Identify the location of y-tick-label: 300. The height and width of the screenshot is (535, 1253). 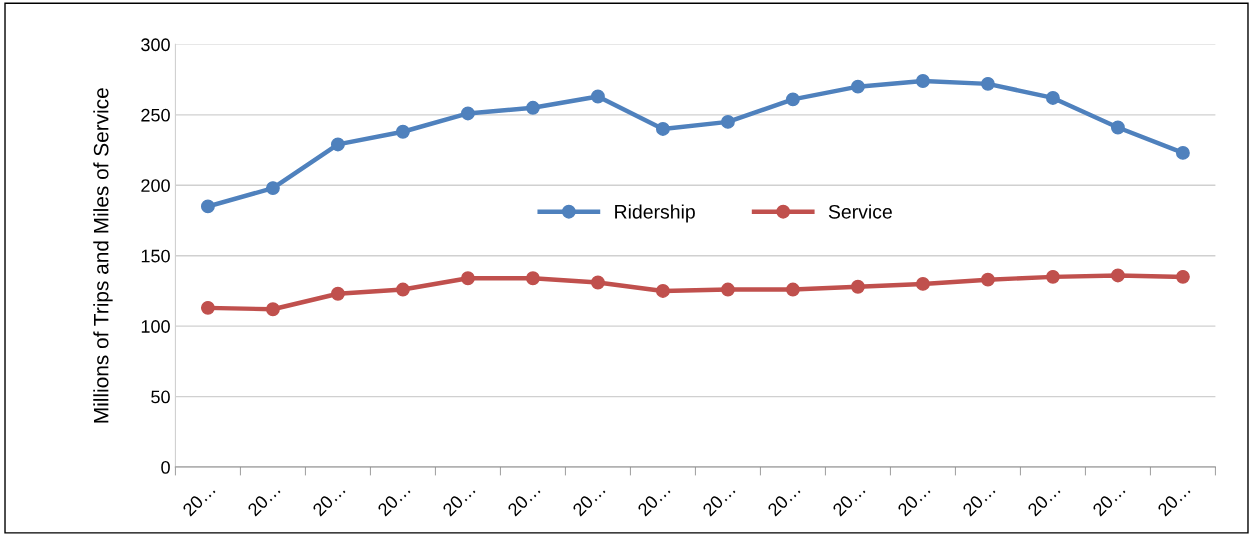
(155, 45).